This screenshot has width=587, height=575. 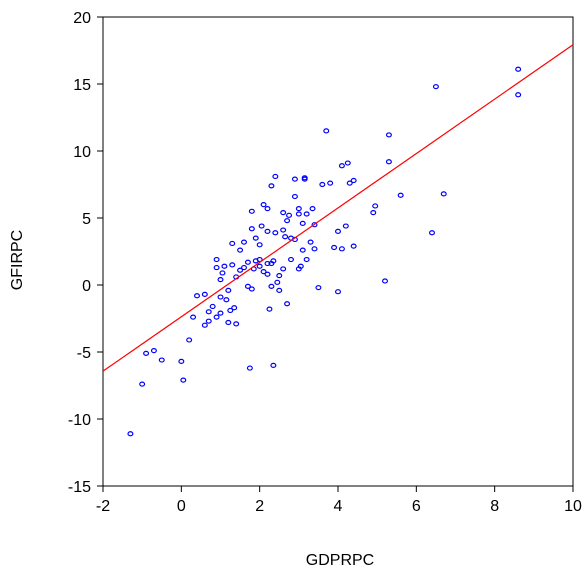 I want to click on y-axis-label: GFIRPC, so click(x=17, y=260).